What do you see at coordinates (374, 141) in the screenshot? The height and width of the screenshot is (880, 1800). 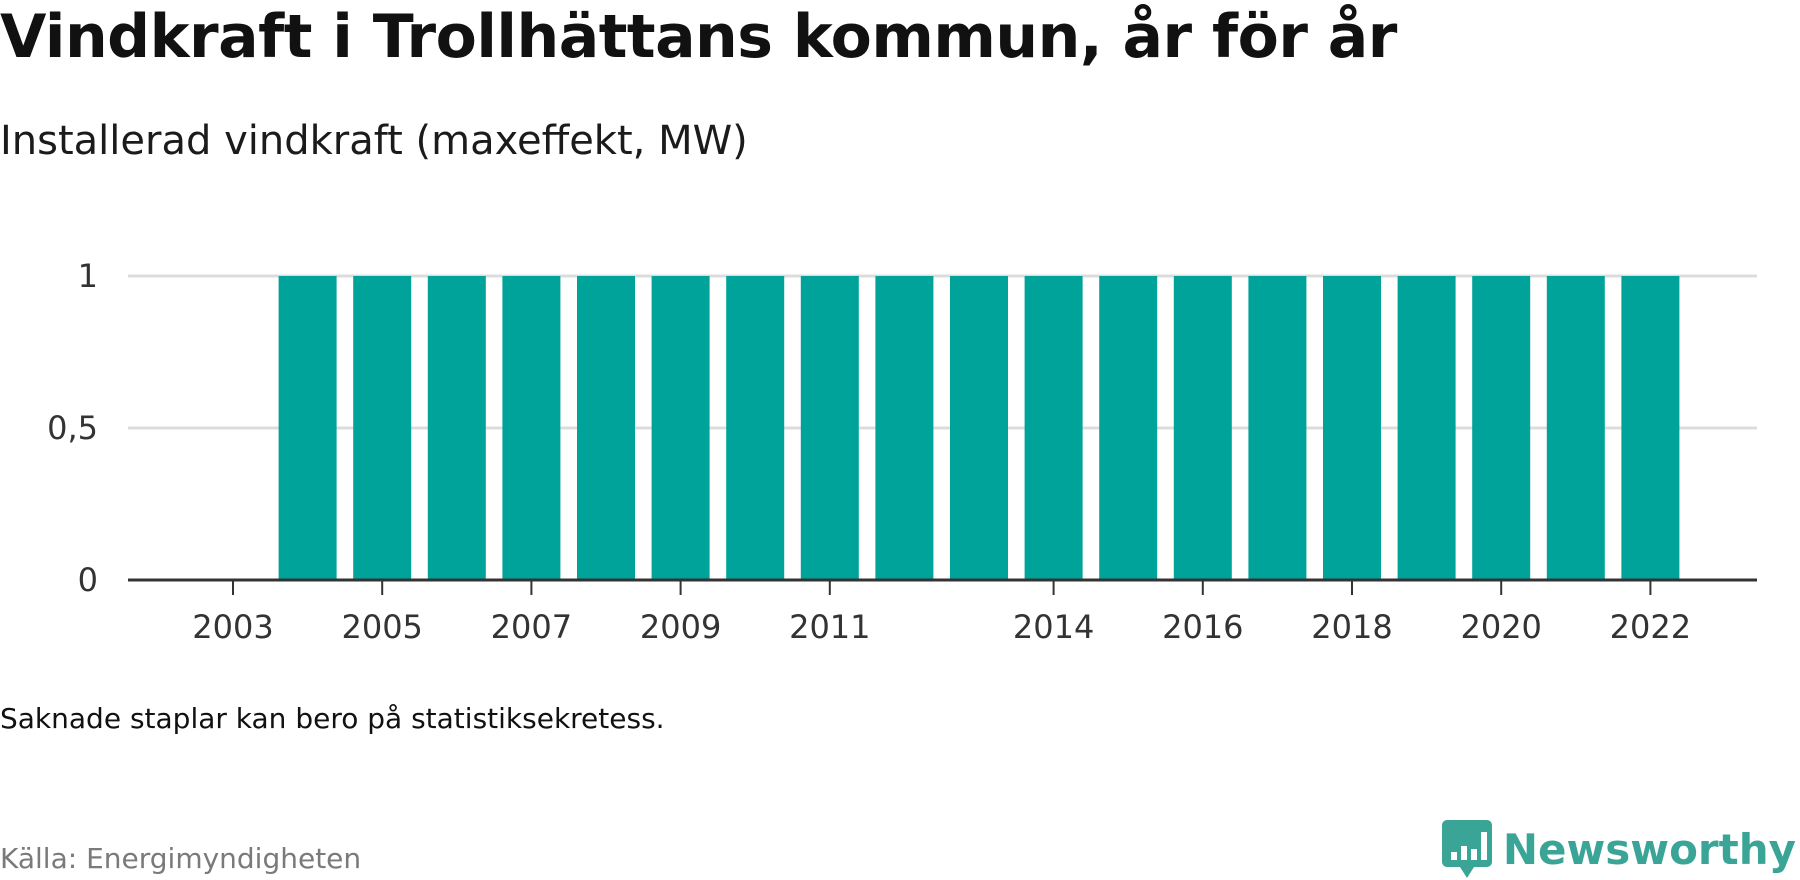 I see `chart-subtitle: Installerad vindkraft (maxeffekt, MW)` at bounding box center [374, 141].